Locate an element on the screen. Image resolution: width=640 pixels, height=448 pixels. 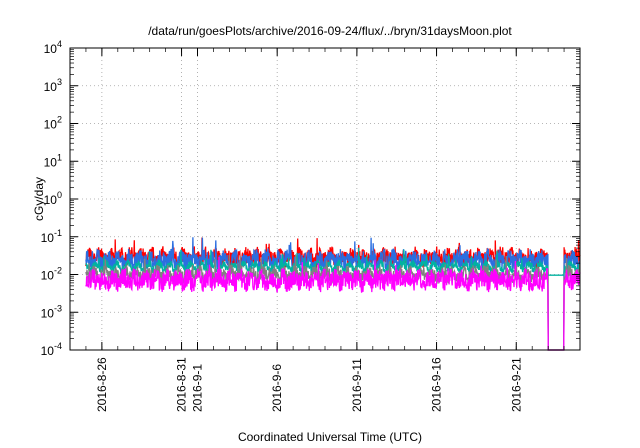
y-tick-label: 10⁴ is located at coordinates (53, 47).